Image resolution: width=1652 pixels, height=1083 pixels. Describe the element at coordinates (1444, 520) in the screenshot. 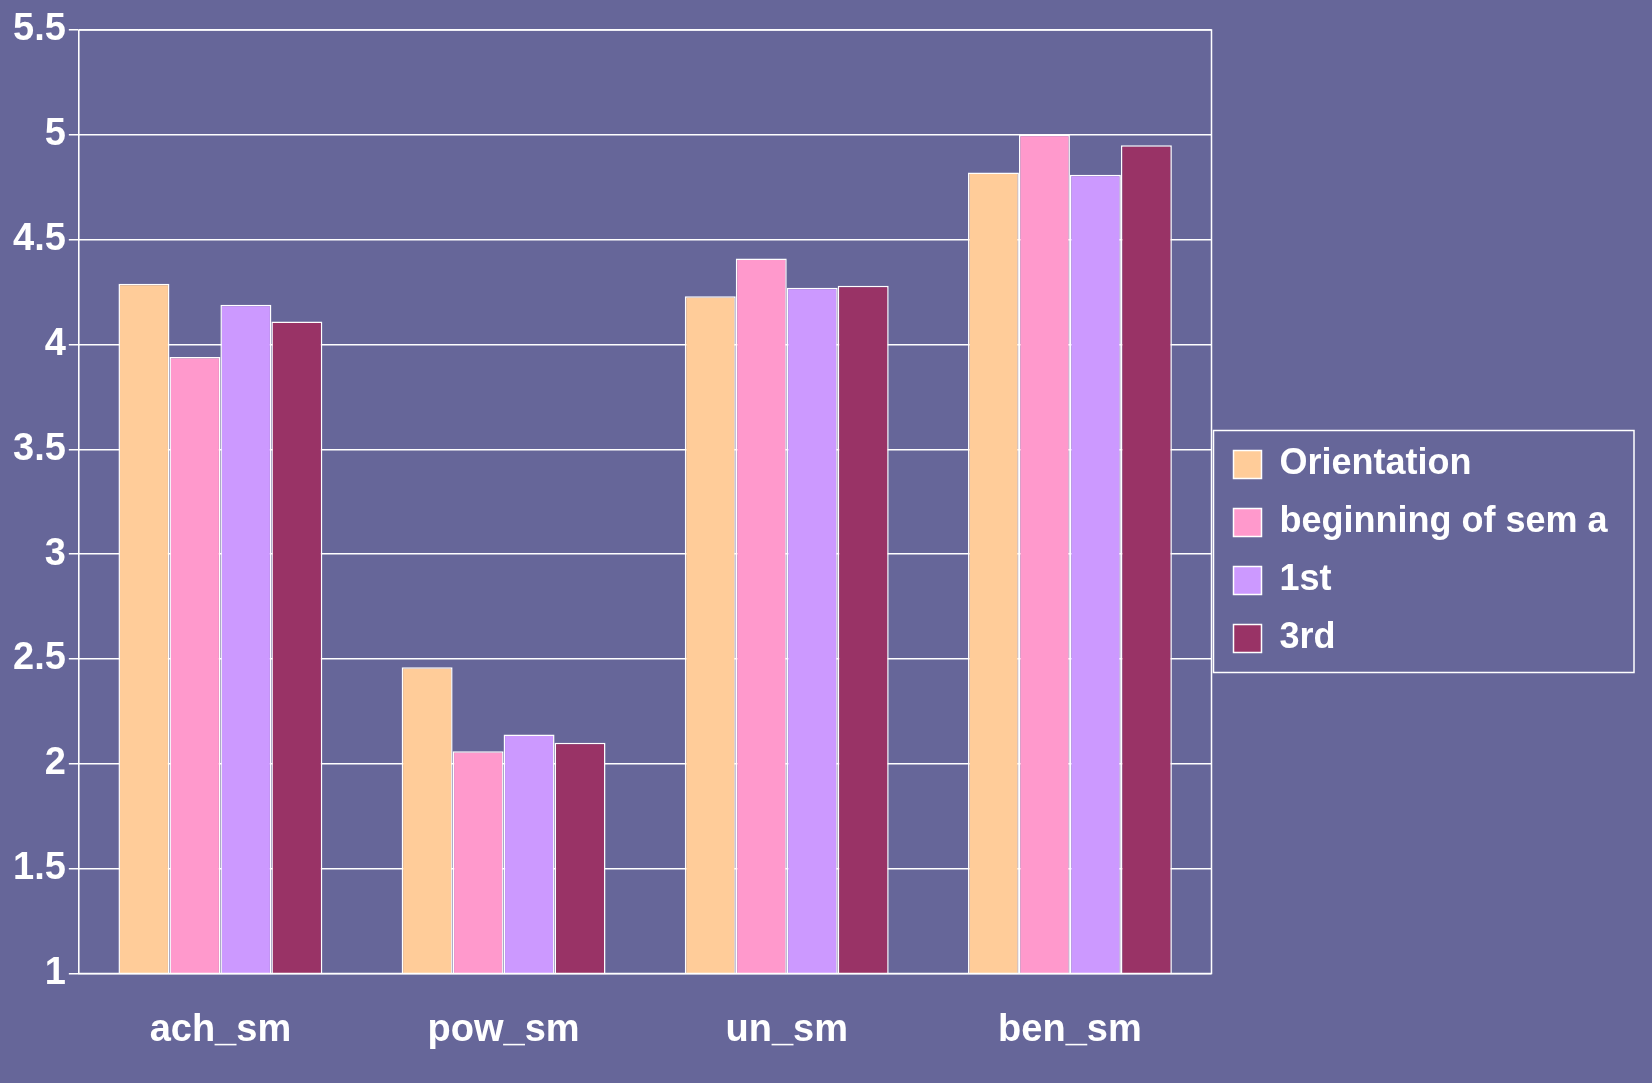

I see `legend-label: beginning of sem a` at that location.